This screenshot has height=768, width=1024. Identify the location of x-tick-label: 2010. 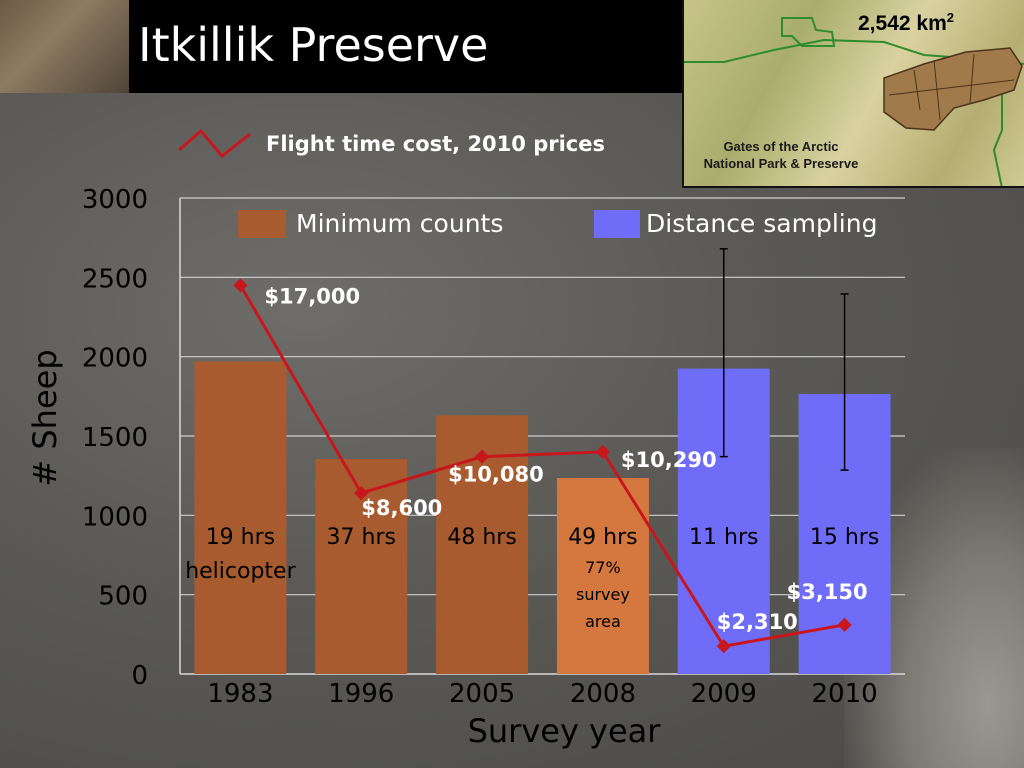
(844, 694).